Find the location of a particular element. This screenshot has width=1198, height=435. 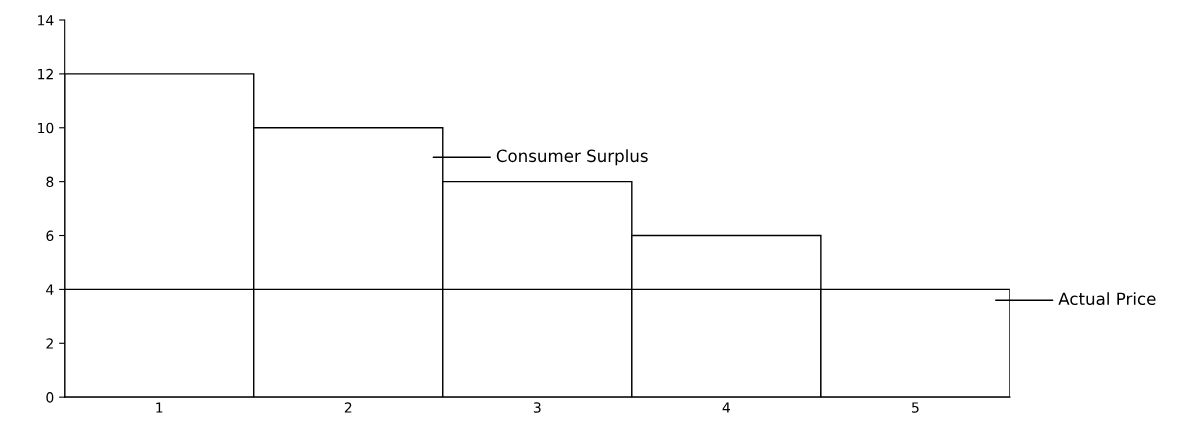

x-tick-label: 4 is located at coordinates (726, 407).